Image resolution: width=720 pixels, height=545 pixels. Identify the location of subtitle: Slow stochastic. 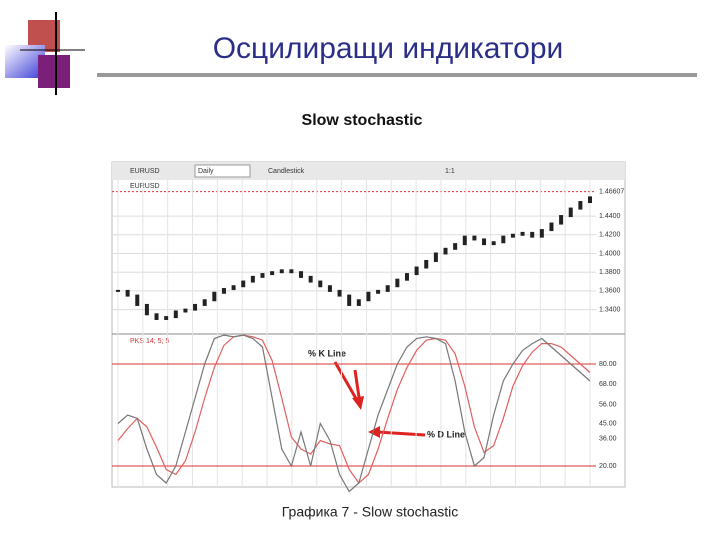
(362, 120).